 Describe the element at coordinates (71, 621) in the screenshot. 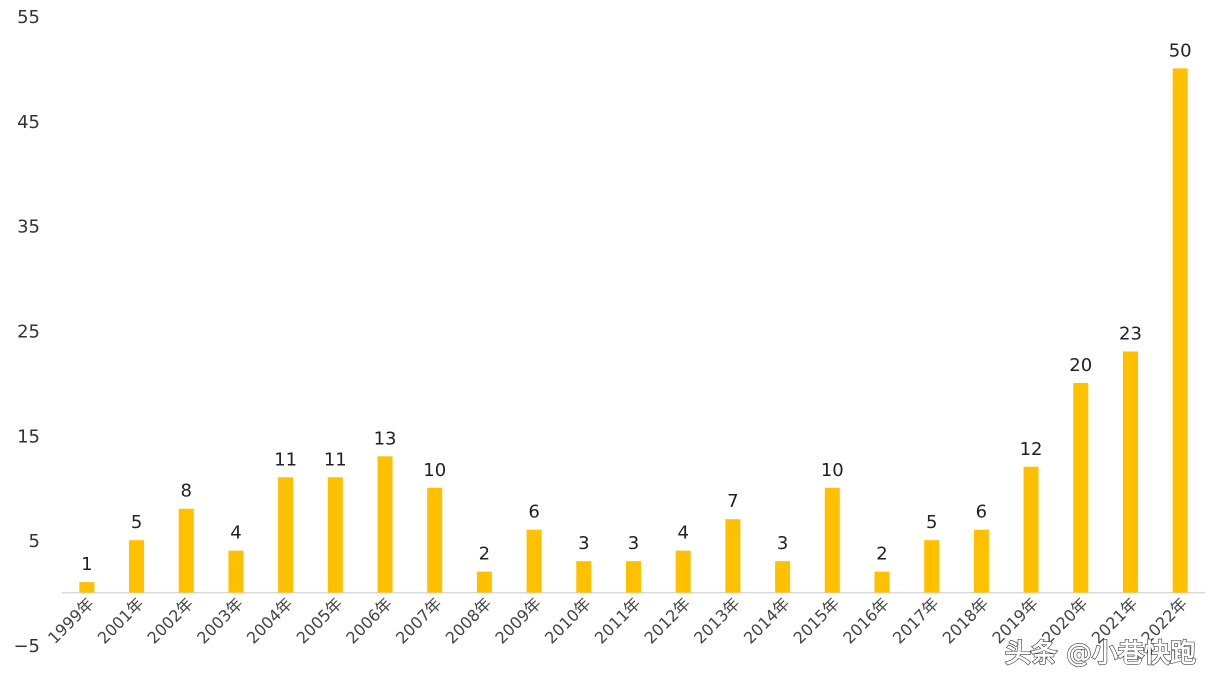

I see `x-tick-label: 1999年` at that location.